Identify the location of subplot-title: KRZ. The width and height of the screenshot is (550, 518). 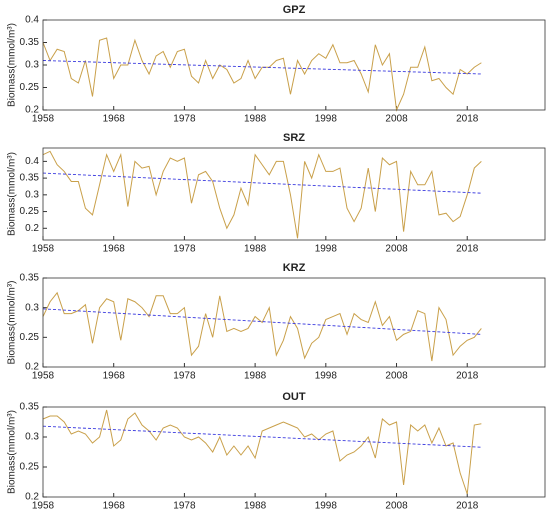
(294, 268).